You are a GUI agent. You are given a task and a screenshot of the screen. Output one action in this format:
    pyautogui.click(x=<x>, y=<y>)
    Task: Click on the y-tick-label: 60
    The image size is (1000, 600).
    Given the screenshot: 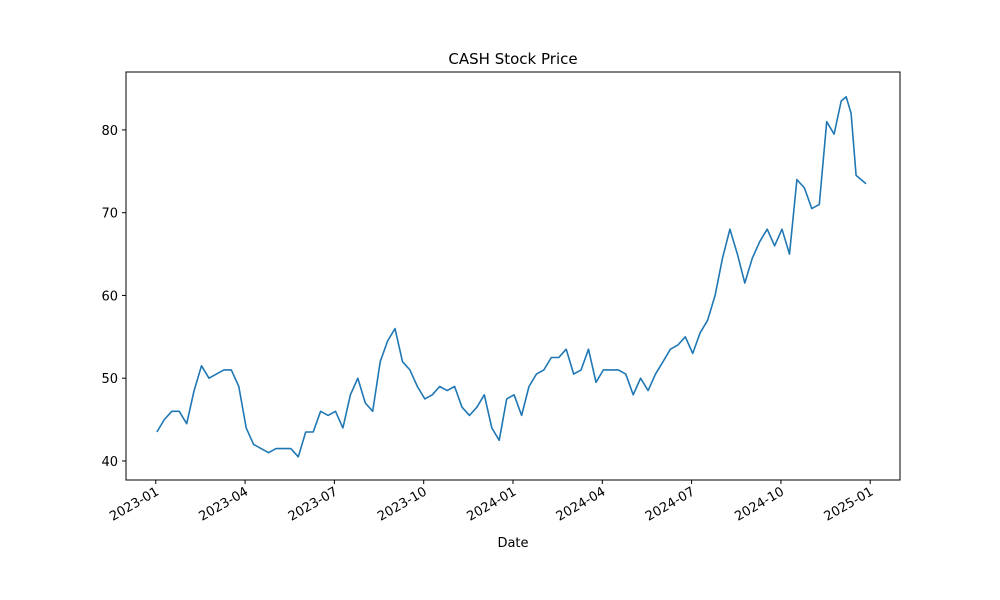 What is the action you would take?
    pyautogui.click(x=109, y=296)
    